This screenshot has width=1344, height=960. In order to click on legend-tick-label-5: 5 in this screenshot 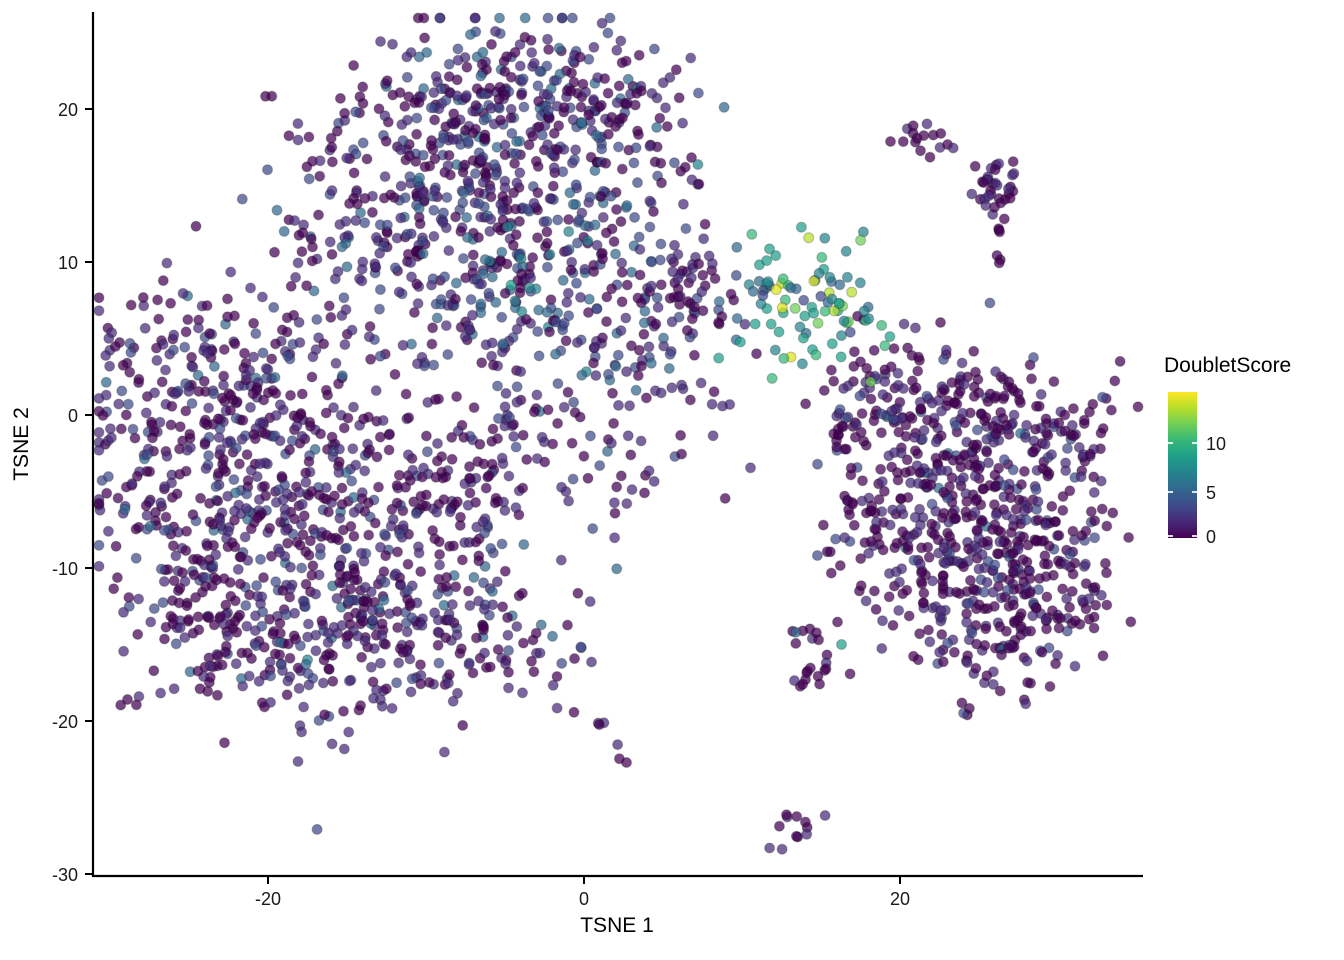, I will do `click(1211, 493)`.